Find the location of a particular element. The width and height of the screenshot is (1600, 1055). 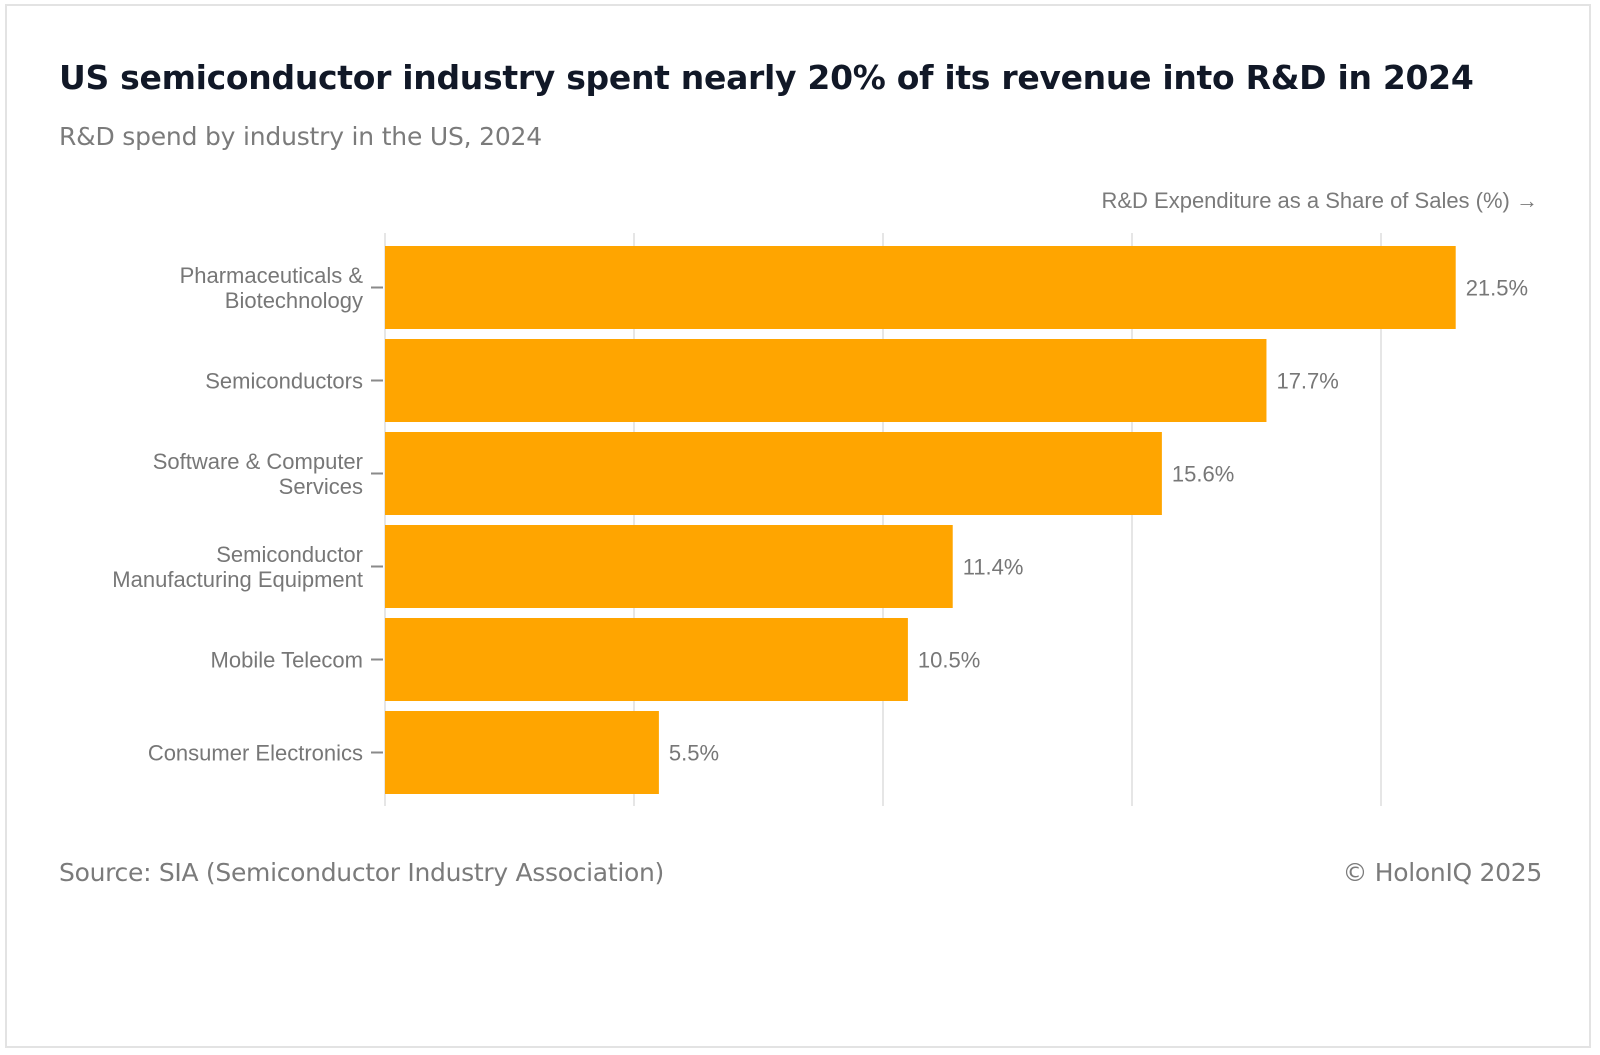

value-label: 11.4% is located at coordinates (993, 567).